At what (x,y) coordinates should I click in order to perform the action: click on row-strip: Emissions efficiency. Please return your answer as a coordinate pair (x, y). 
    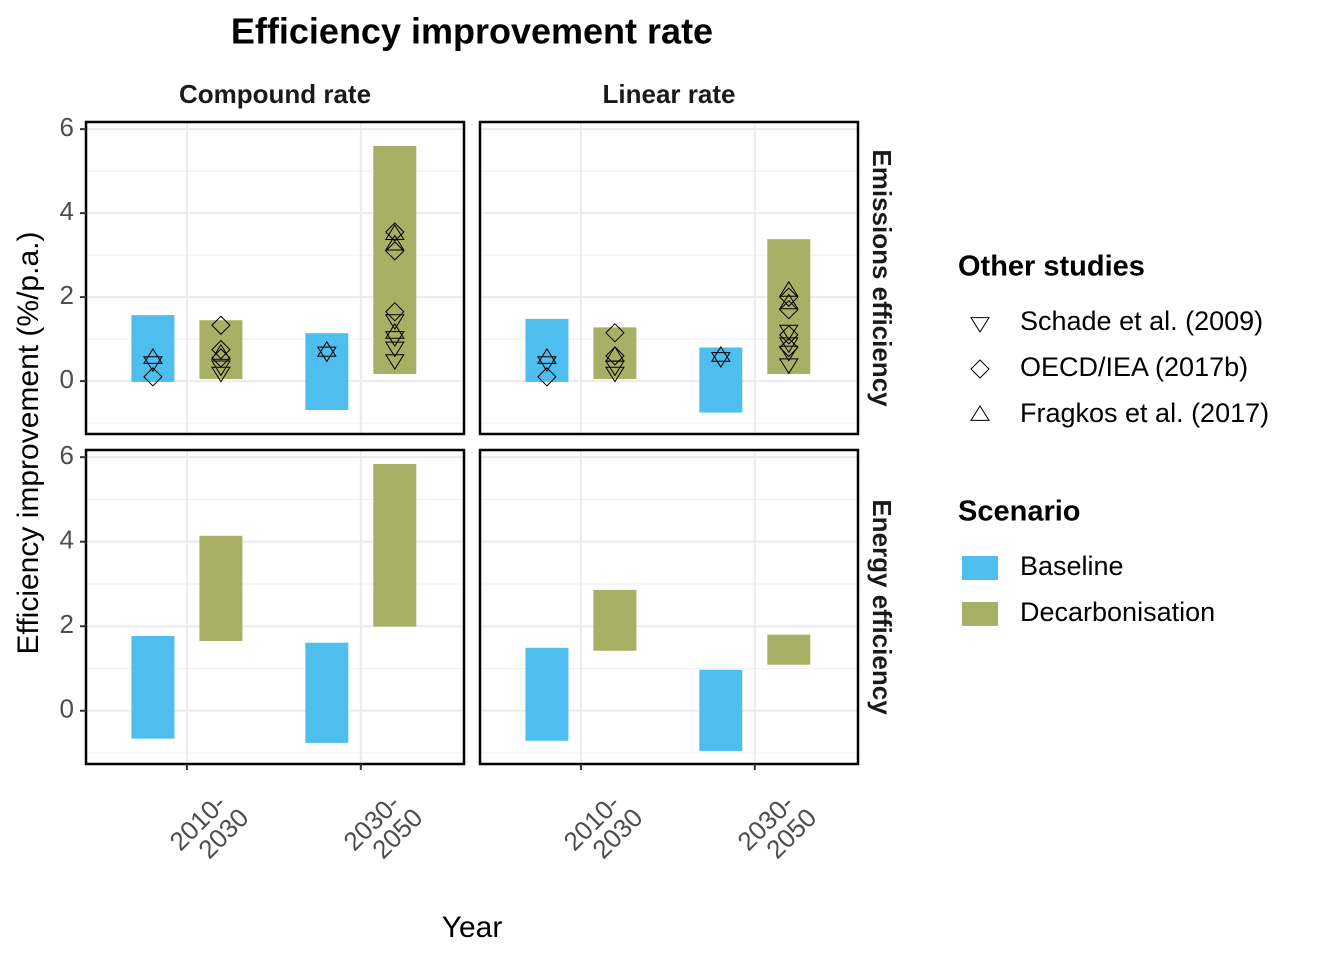
    Looking at the image, I should click on (882, 278).